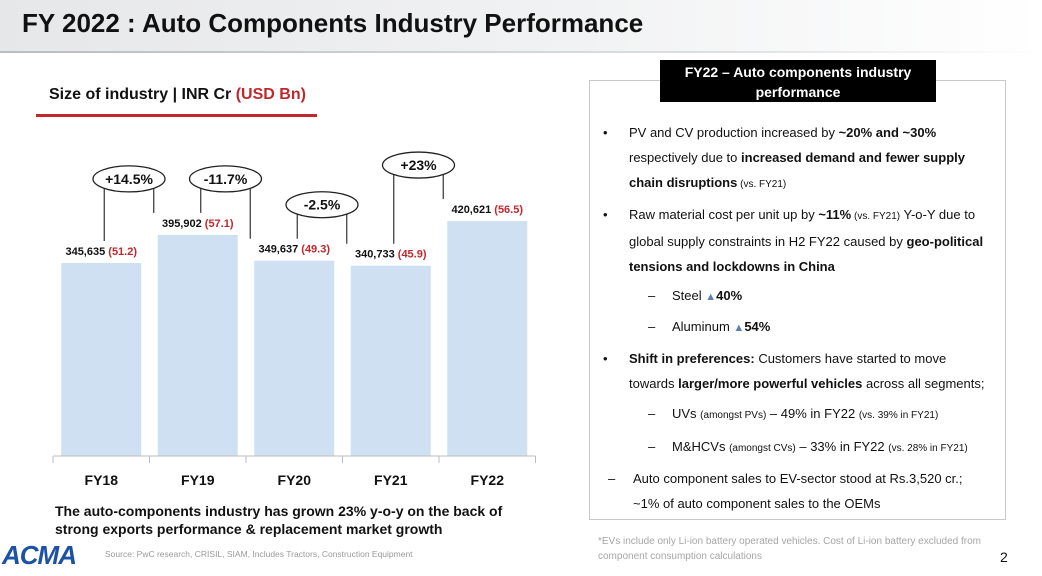 Image resolution: width=1042 pixels, height=576 pixels. I want to click on aluminum-increase: Aluminum ▲54%, so click(721, 326).